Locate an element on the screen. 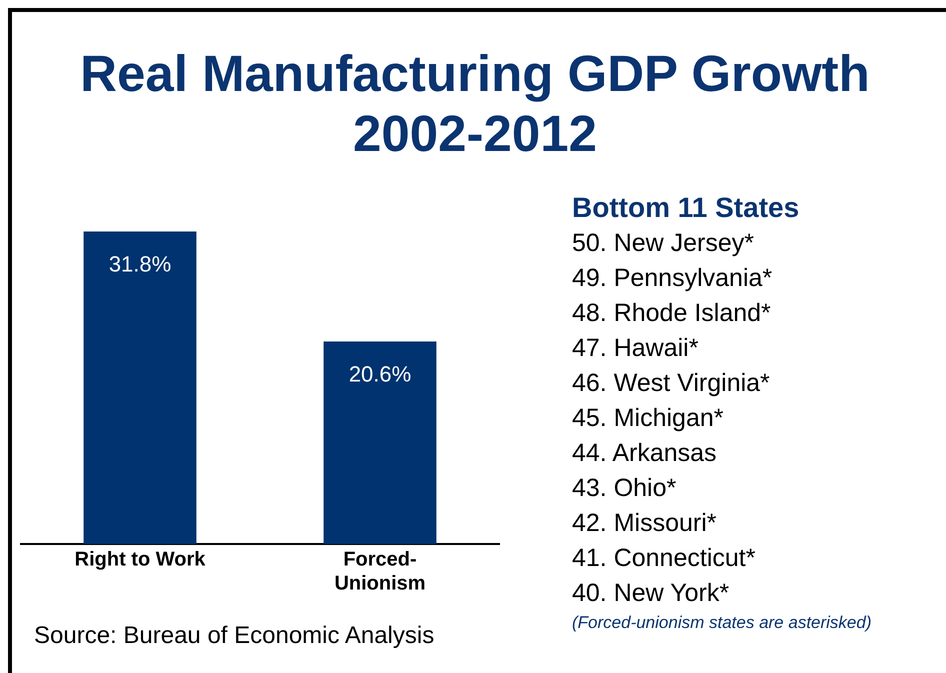  text: 41. Connecticut* is located at coordinates (664, 558).